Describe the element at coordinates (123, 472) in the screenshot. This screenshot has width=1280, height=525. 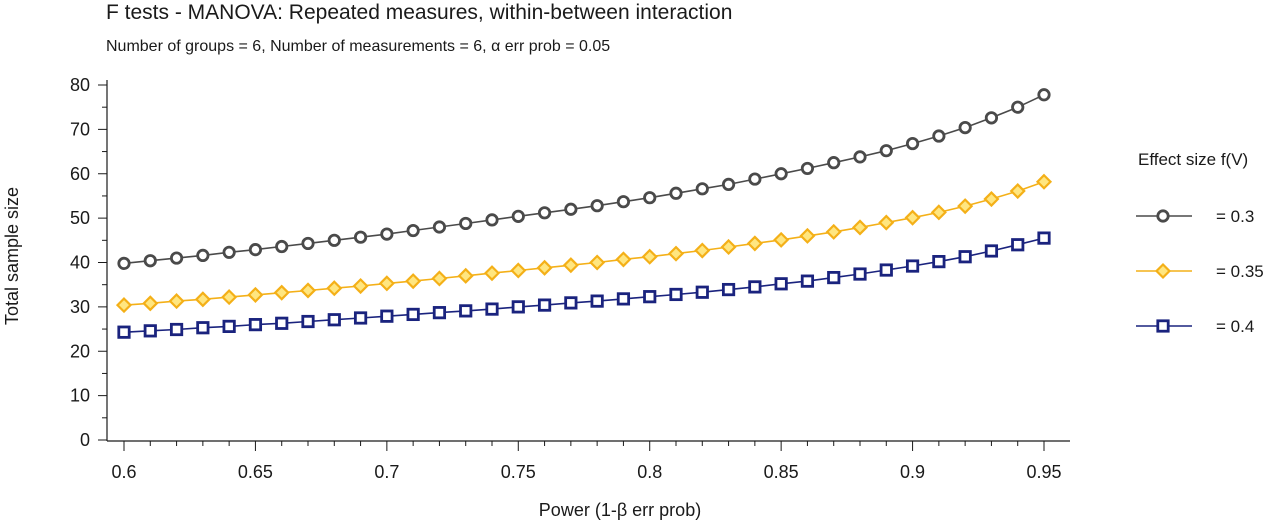
I see `x-tick-label: 0.6` at that location.